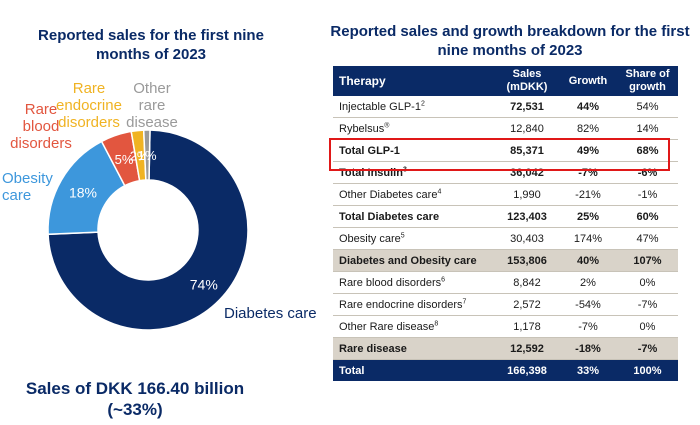 The width and height of the screenshot is (700, 425). I want to click on cell-sales: 85,371, so click(527, 150).